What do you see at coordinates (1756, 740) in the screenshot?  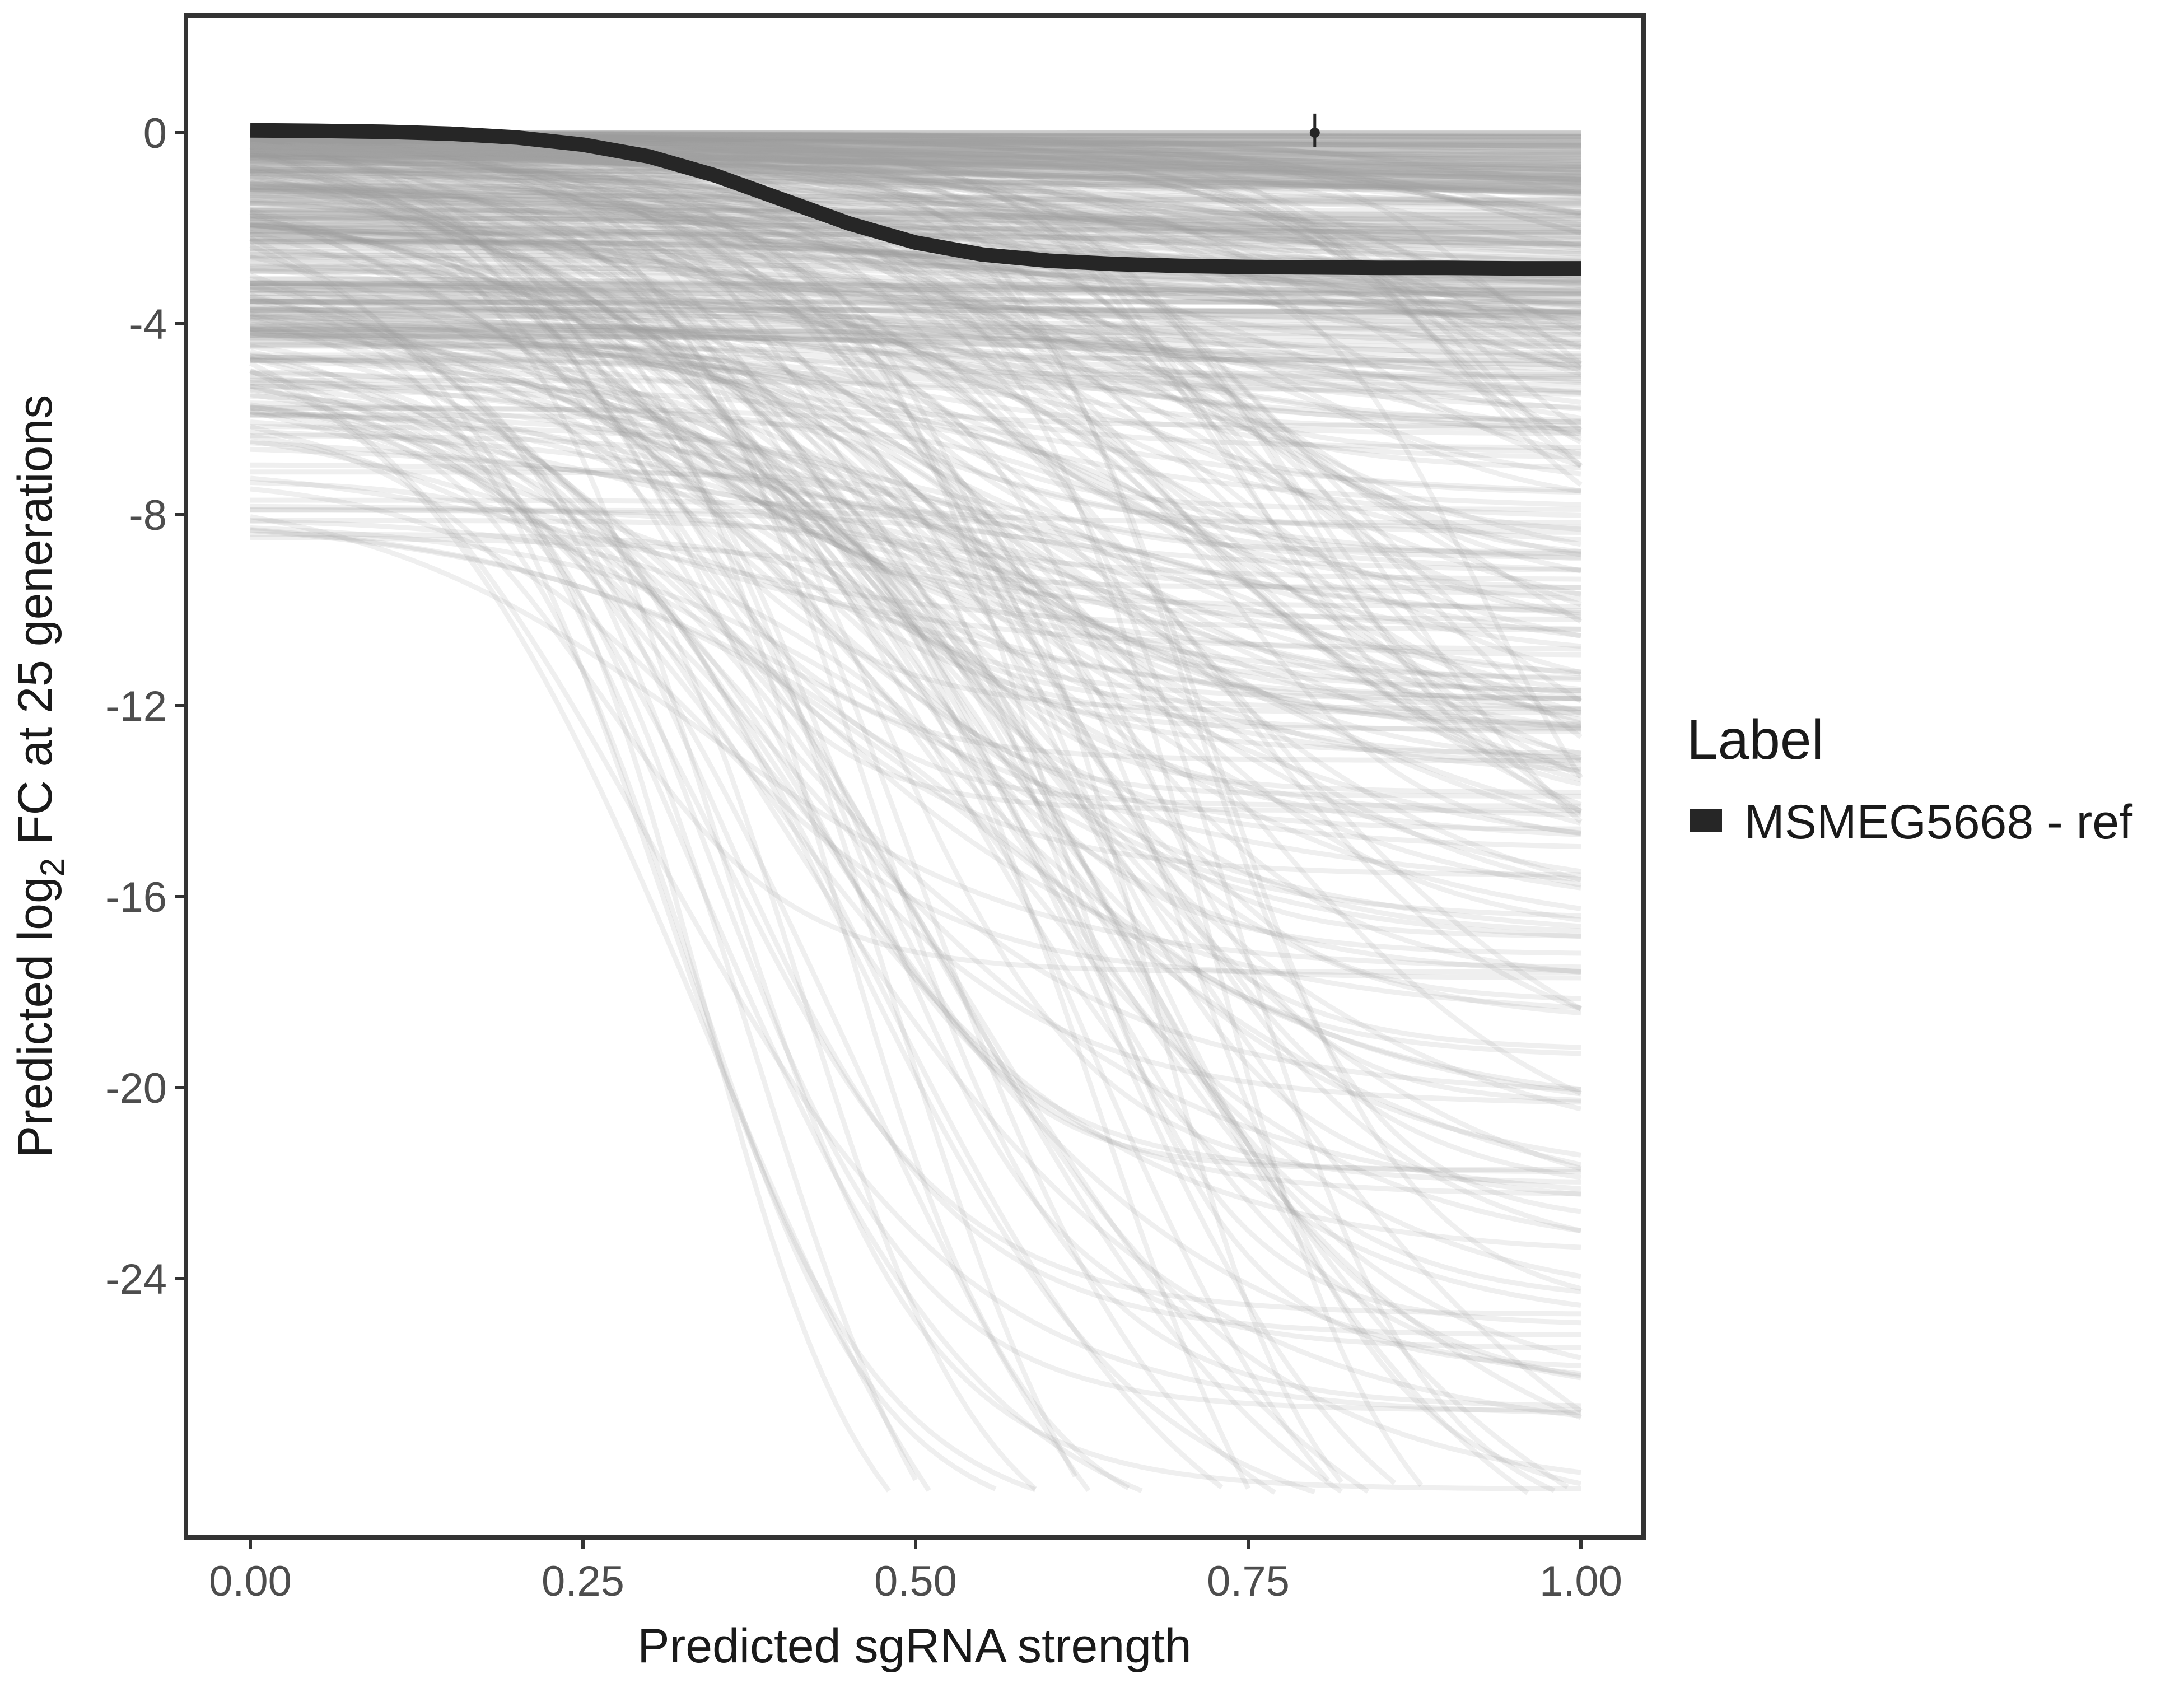 I see `legend-title: Label` at bounding box center [1756, 740].